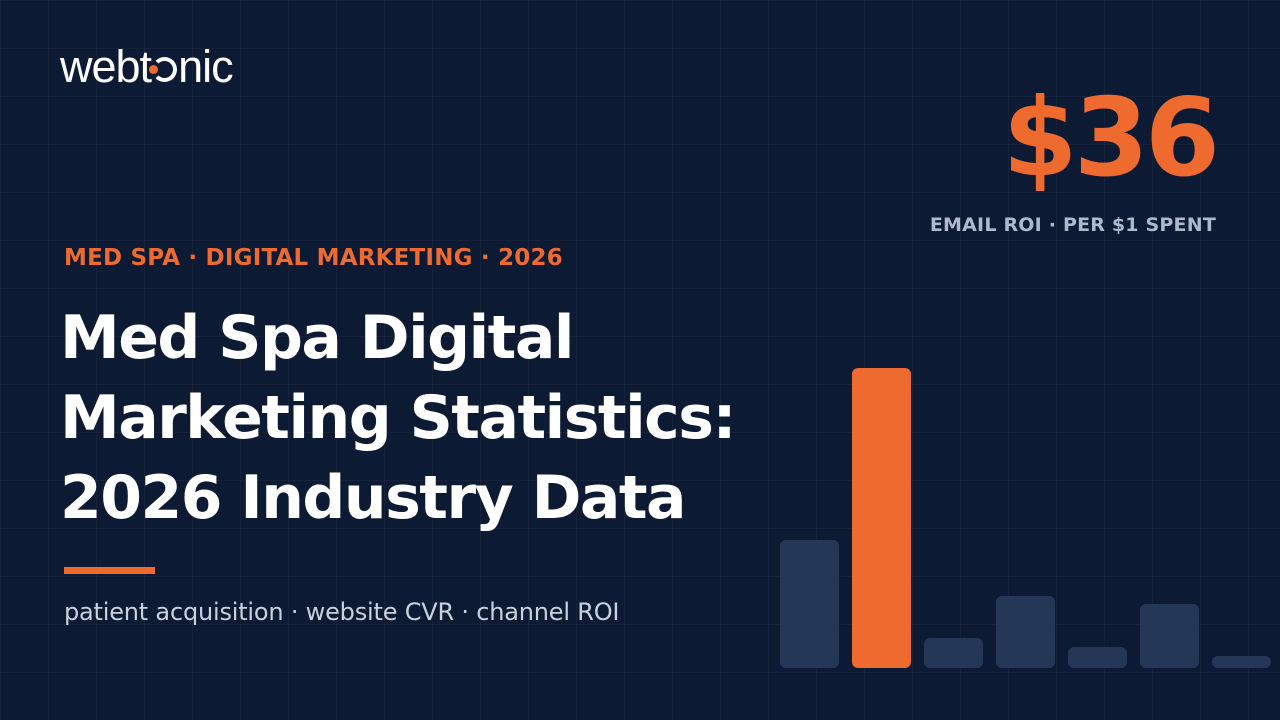 The height and width of the screenshot is (720, 1280). Describe the element at coordinates (398, 418) in the screenshot. I see `title-line-2: Marketing Statistics:` at that location.